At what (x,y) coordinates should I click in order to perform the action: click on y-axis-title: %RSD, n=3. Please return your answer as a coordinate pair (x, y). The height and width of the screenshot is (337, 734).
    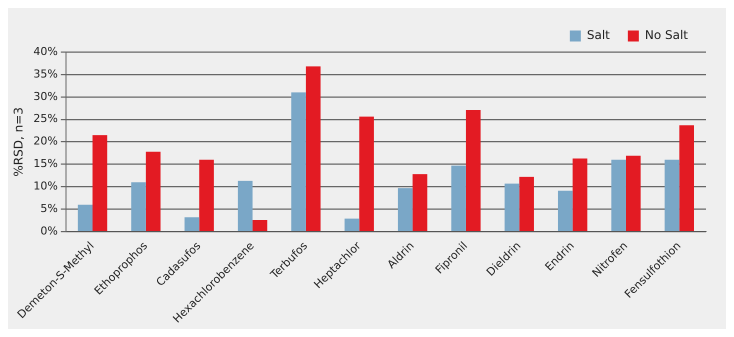
    Looking at the image, I should click on (18, 142).